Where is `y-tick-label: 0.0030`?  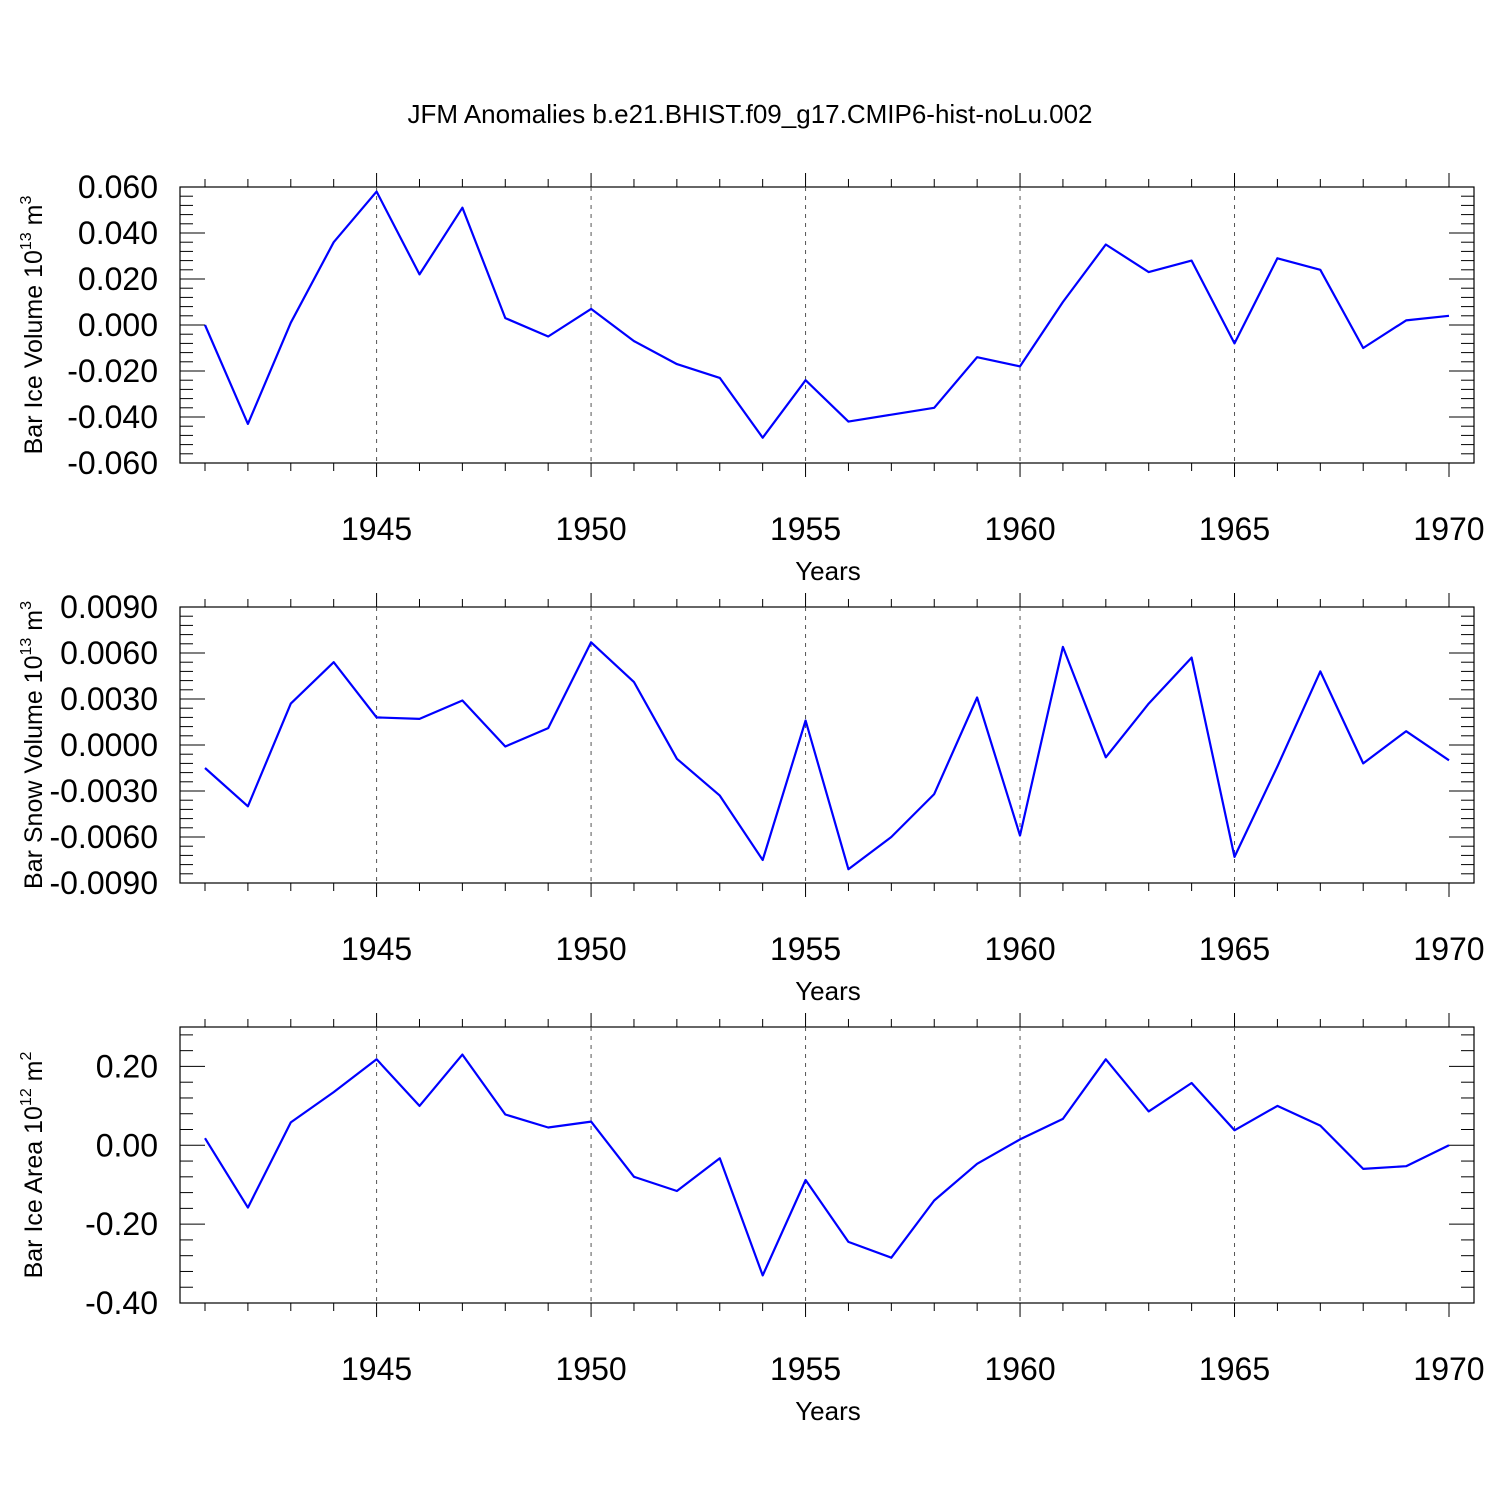
y-tick-label: 0.0030 is located at coordinates (109, 699).